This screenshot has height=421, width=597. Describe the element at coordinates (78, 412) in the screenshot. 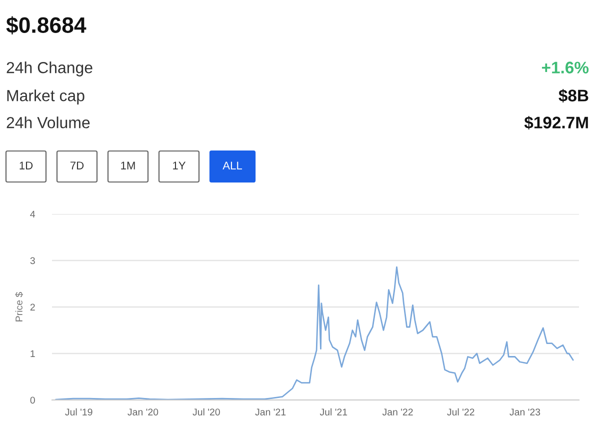

I see `x-tick-label: Jul '19` at that location.